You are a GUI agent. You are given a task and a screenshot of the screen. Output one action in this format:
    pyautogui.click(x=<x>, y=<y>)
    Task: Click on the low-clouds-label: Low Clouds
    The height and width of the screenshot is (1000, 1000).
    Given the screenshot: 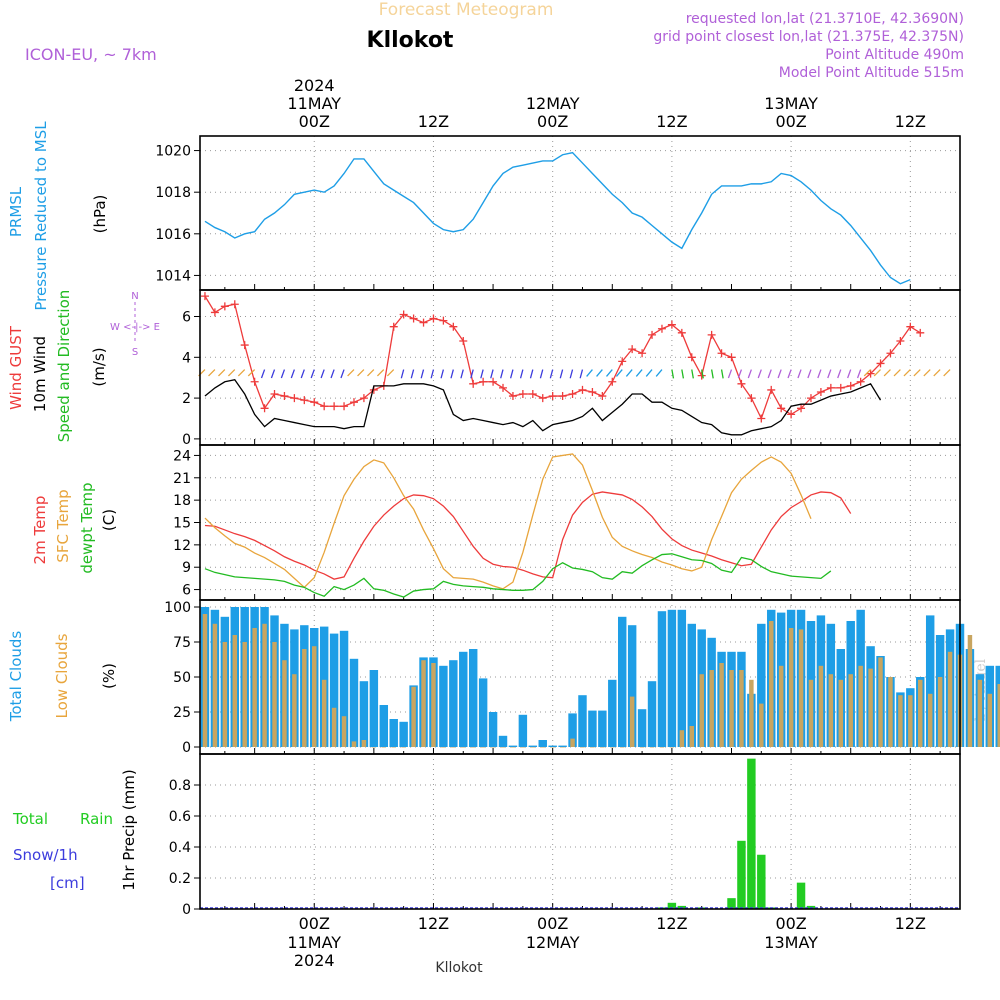 What is the action you would take?
    pyautogui.click(x=62, y=675)
    